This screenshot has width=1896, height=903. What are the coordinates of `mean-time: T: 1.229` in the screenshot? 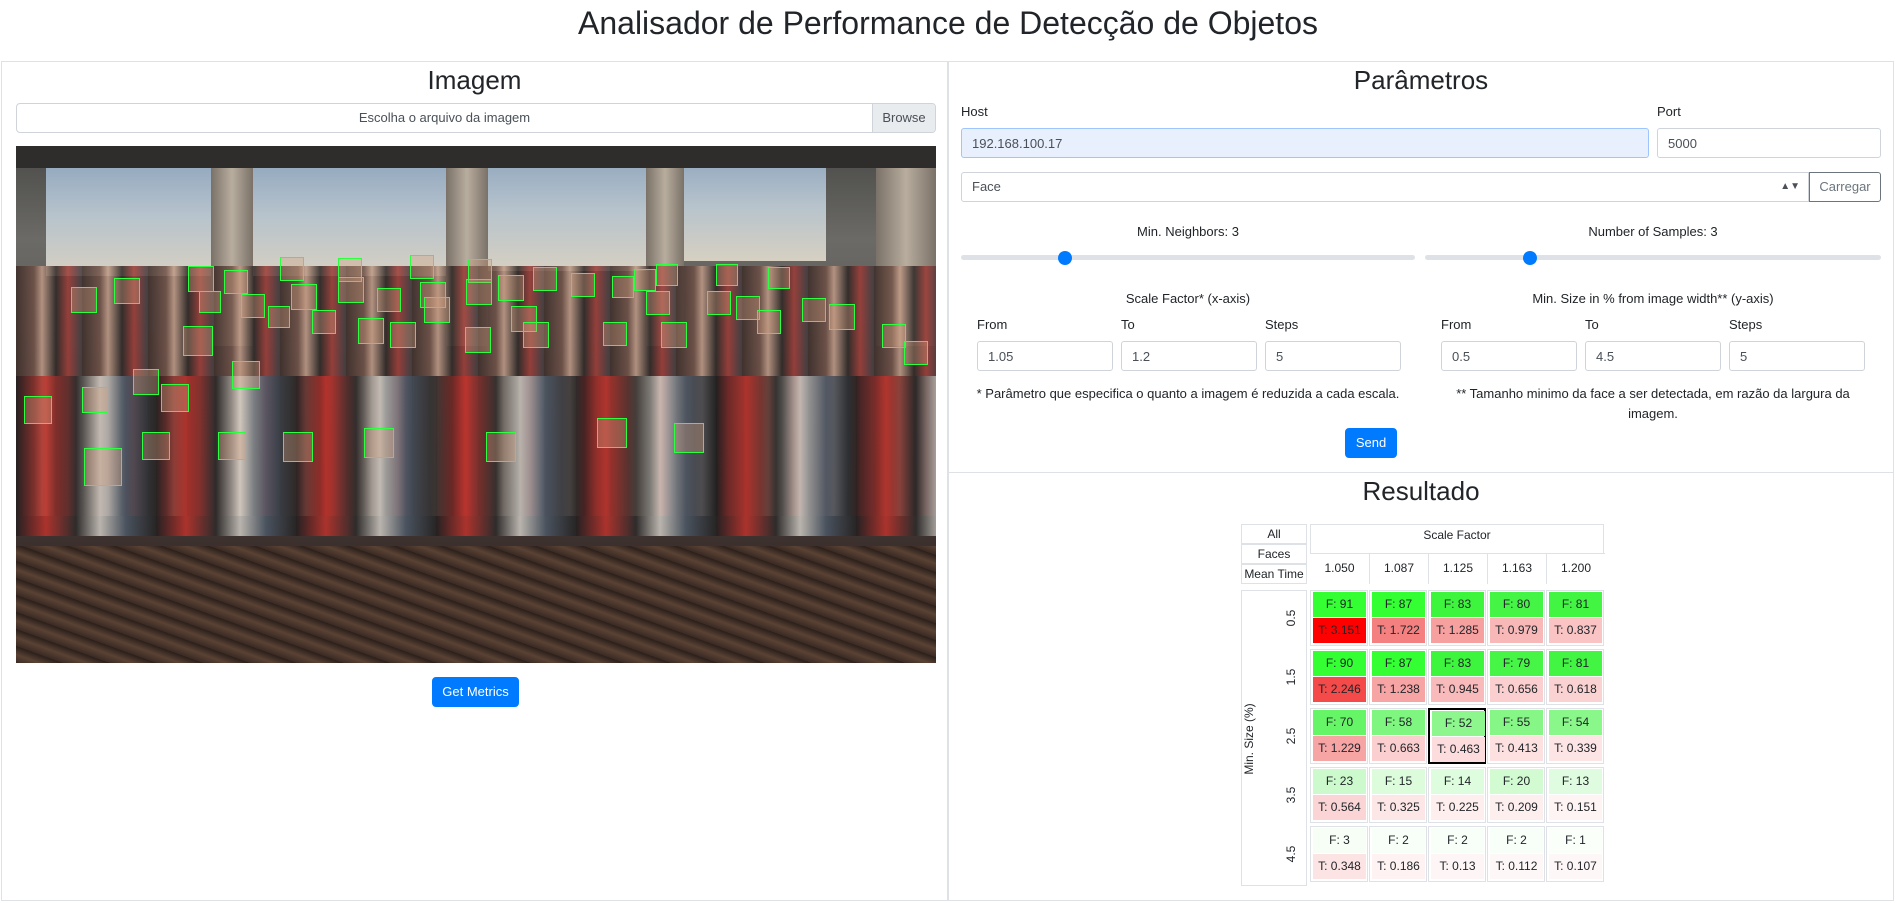 It's located at (1339, 748).